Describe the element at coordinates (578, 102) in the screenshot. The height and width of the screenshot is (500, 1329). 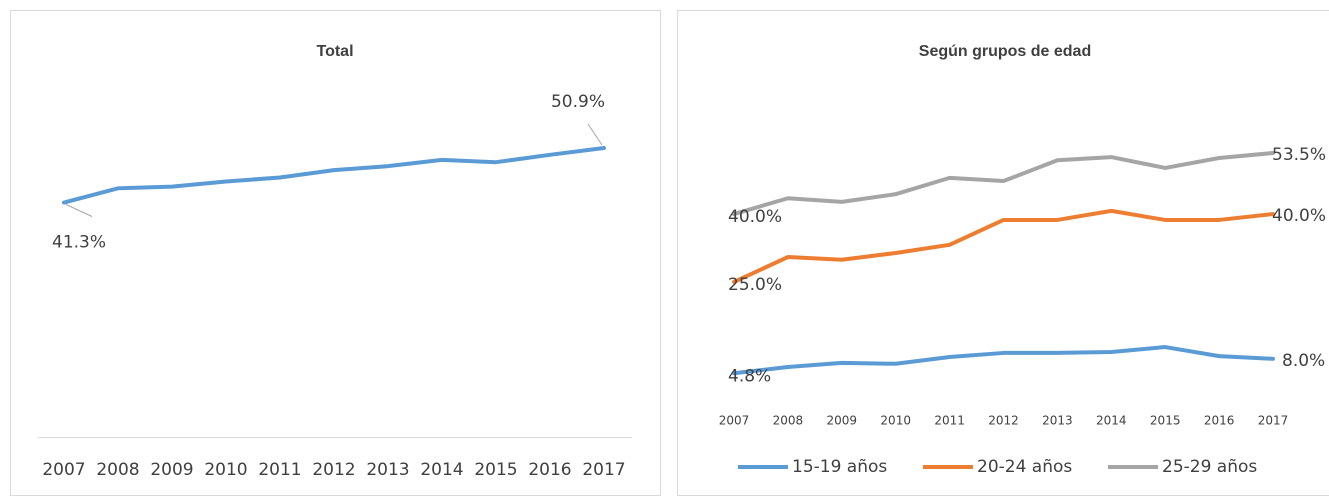
I see `data-label: 50.9%` at that location.